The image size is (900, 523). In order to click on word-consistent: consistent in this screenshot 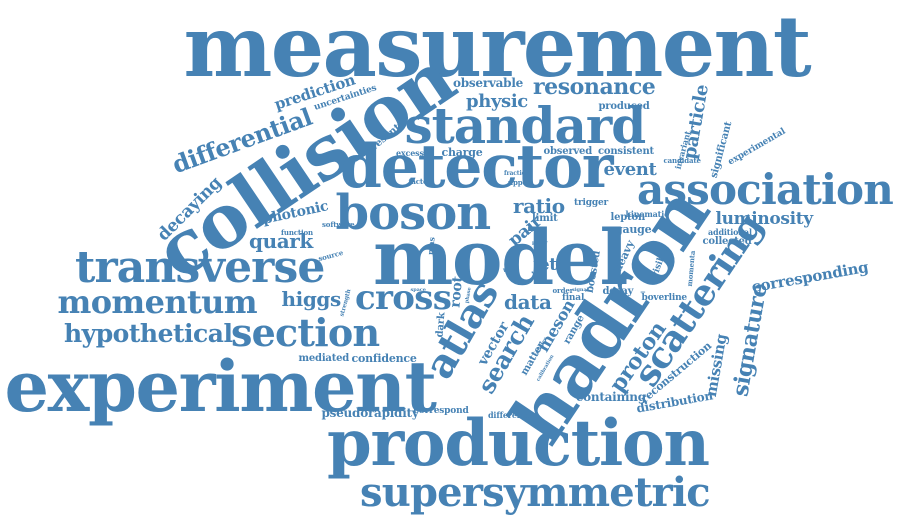, I will do `click(626, 151)`.